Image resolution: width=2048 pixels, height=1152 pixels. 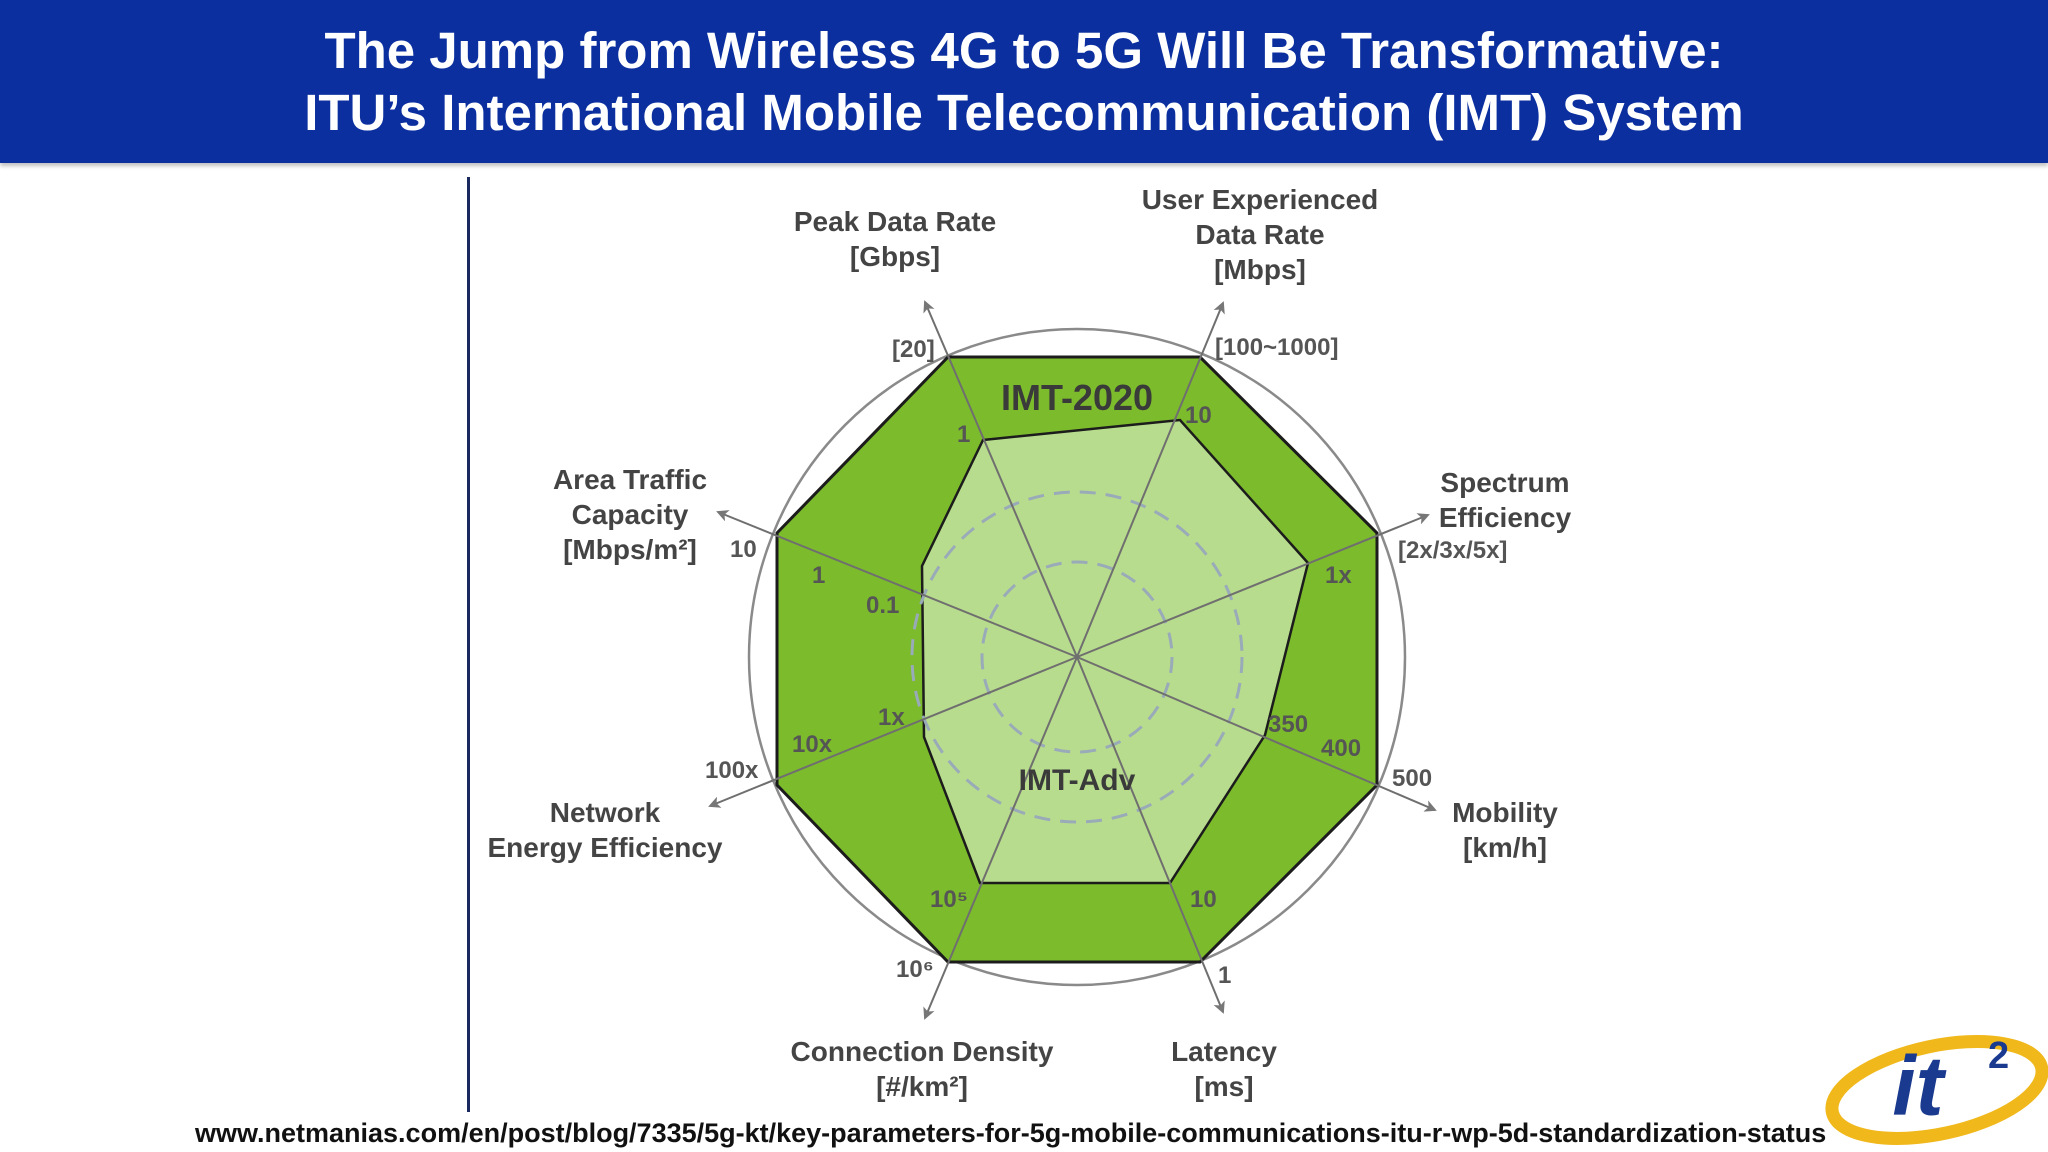 I want to click on axis-label-peak-data-rate-1: Peak Data Rate, so click(x=895, y=221).